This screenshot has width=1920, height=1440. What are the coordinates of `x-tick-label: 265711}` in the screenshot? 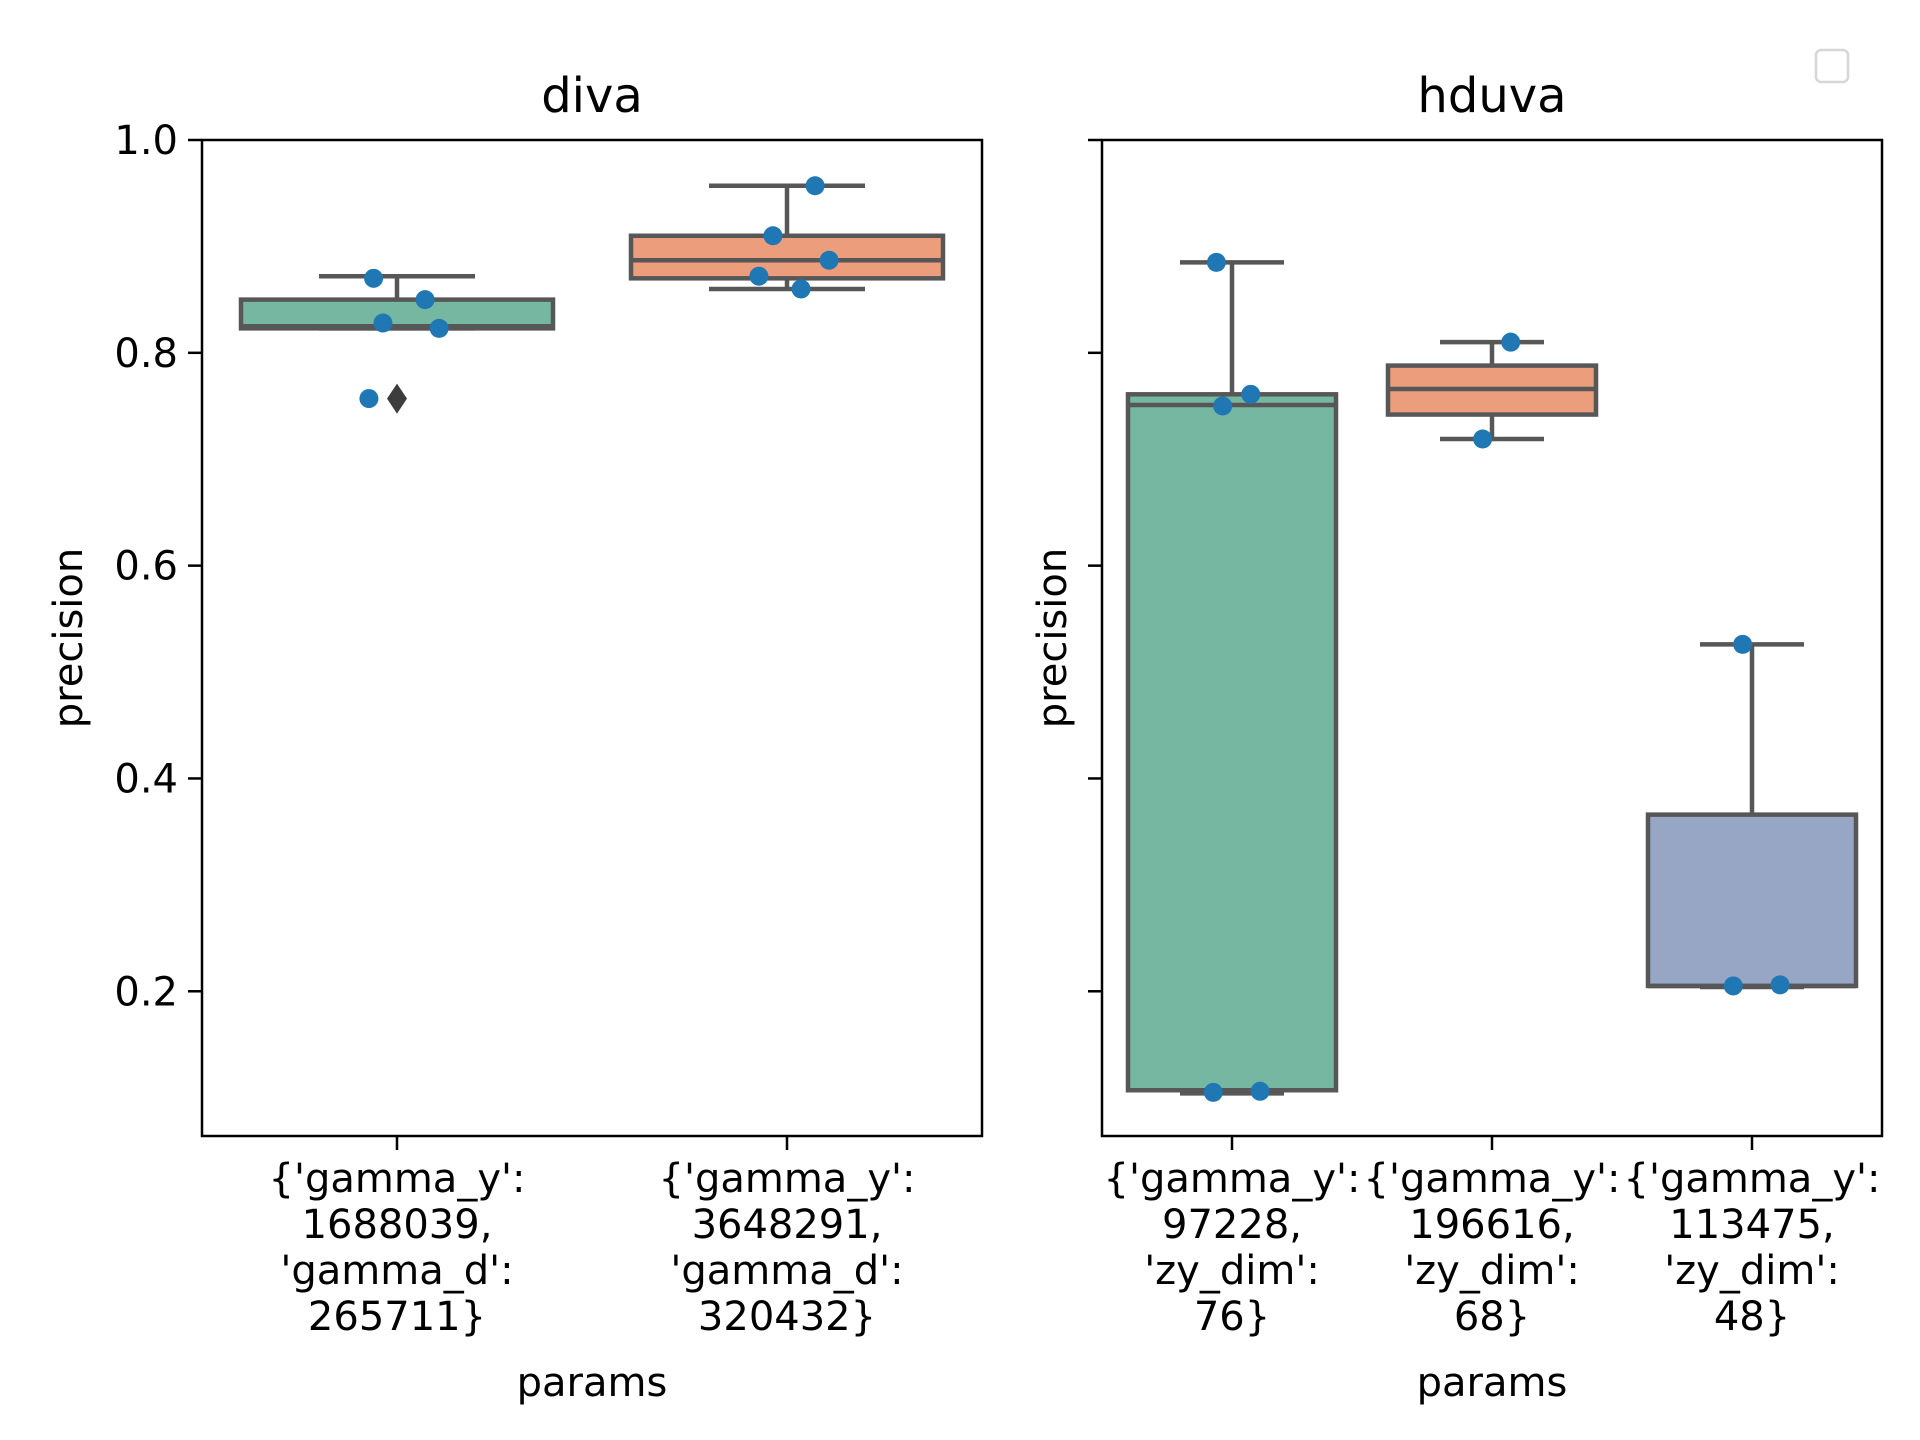 It's located at (397, 1317).